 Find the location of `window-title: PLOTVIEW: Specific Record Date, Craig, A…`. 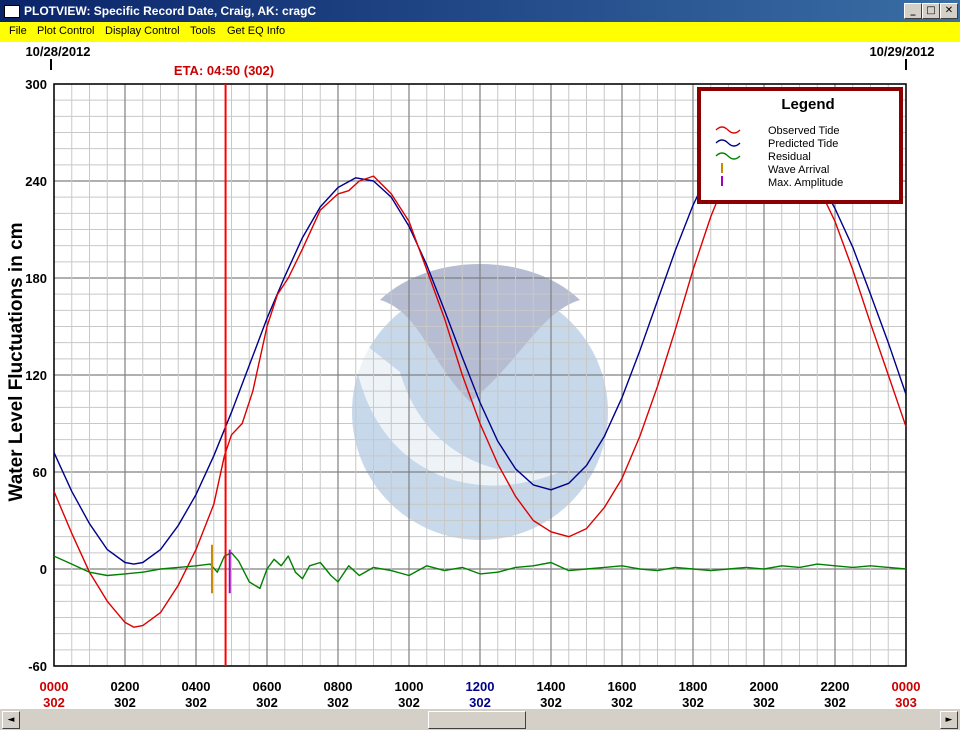

window-title: PLOTVIEW: Specific Record Date, Craig, A… is located at coordinates (170, 11).